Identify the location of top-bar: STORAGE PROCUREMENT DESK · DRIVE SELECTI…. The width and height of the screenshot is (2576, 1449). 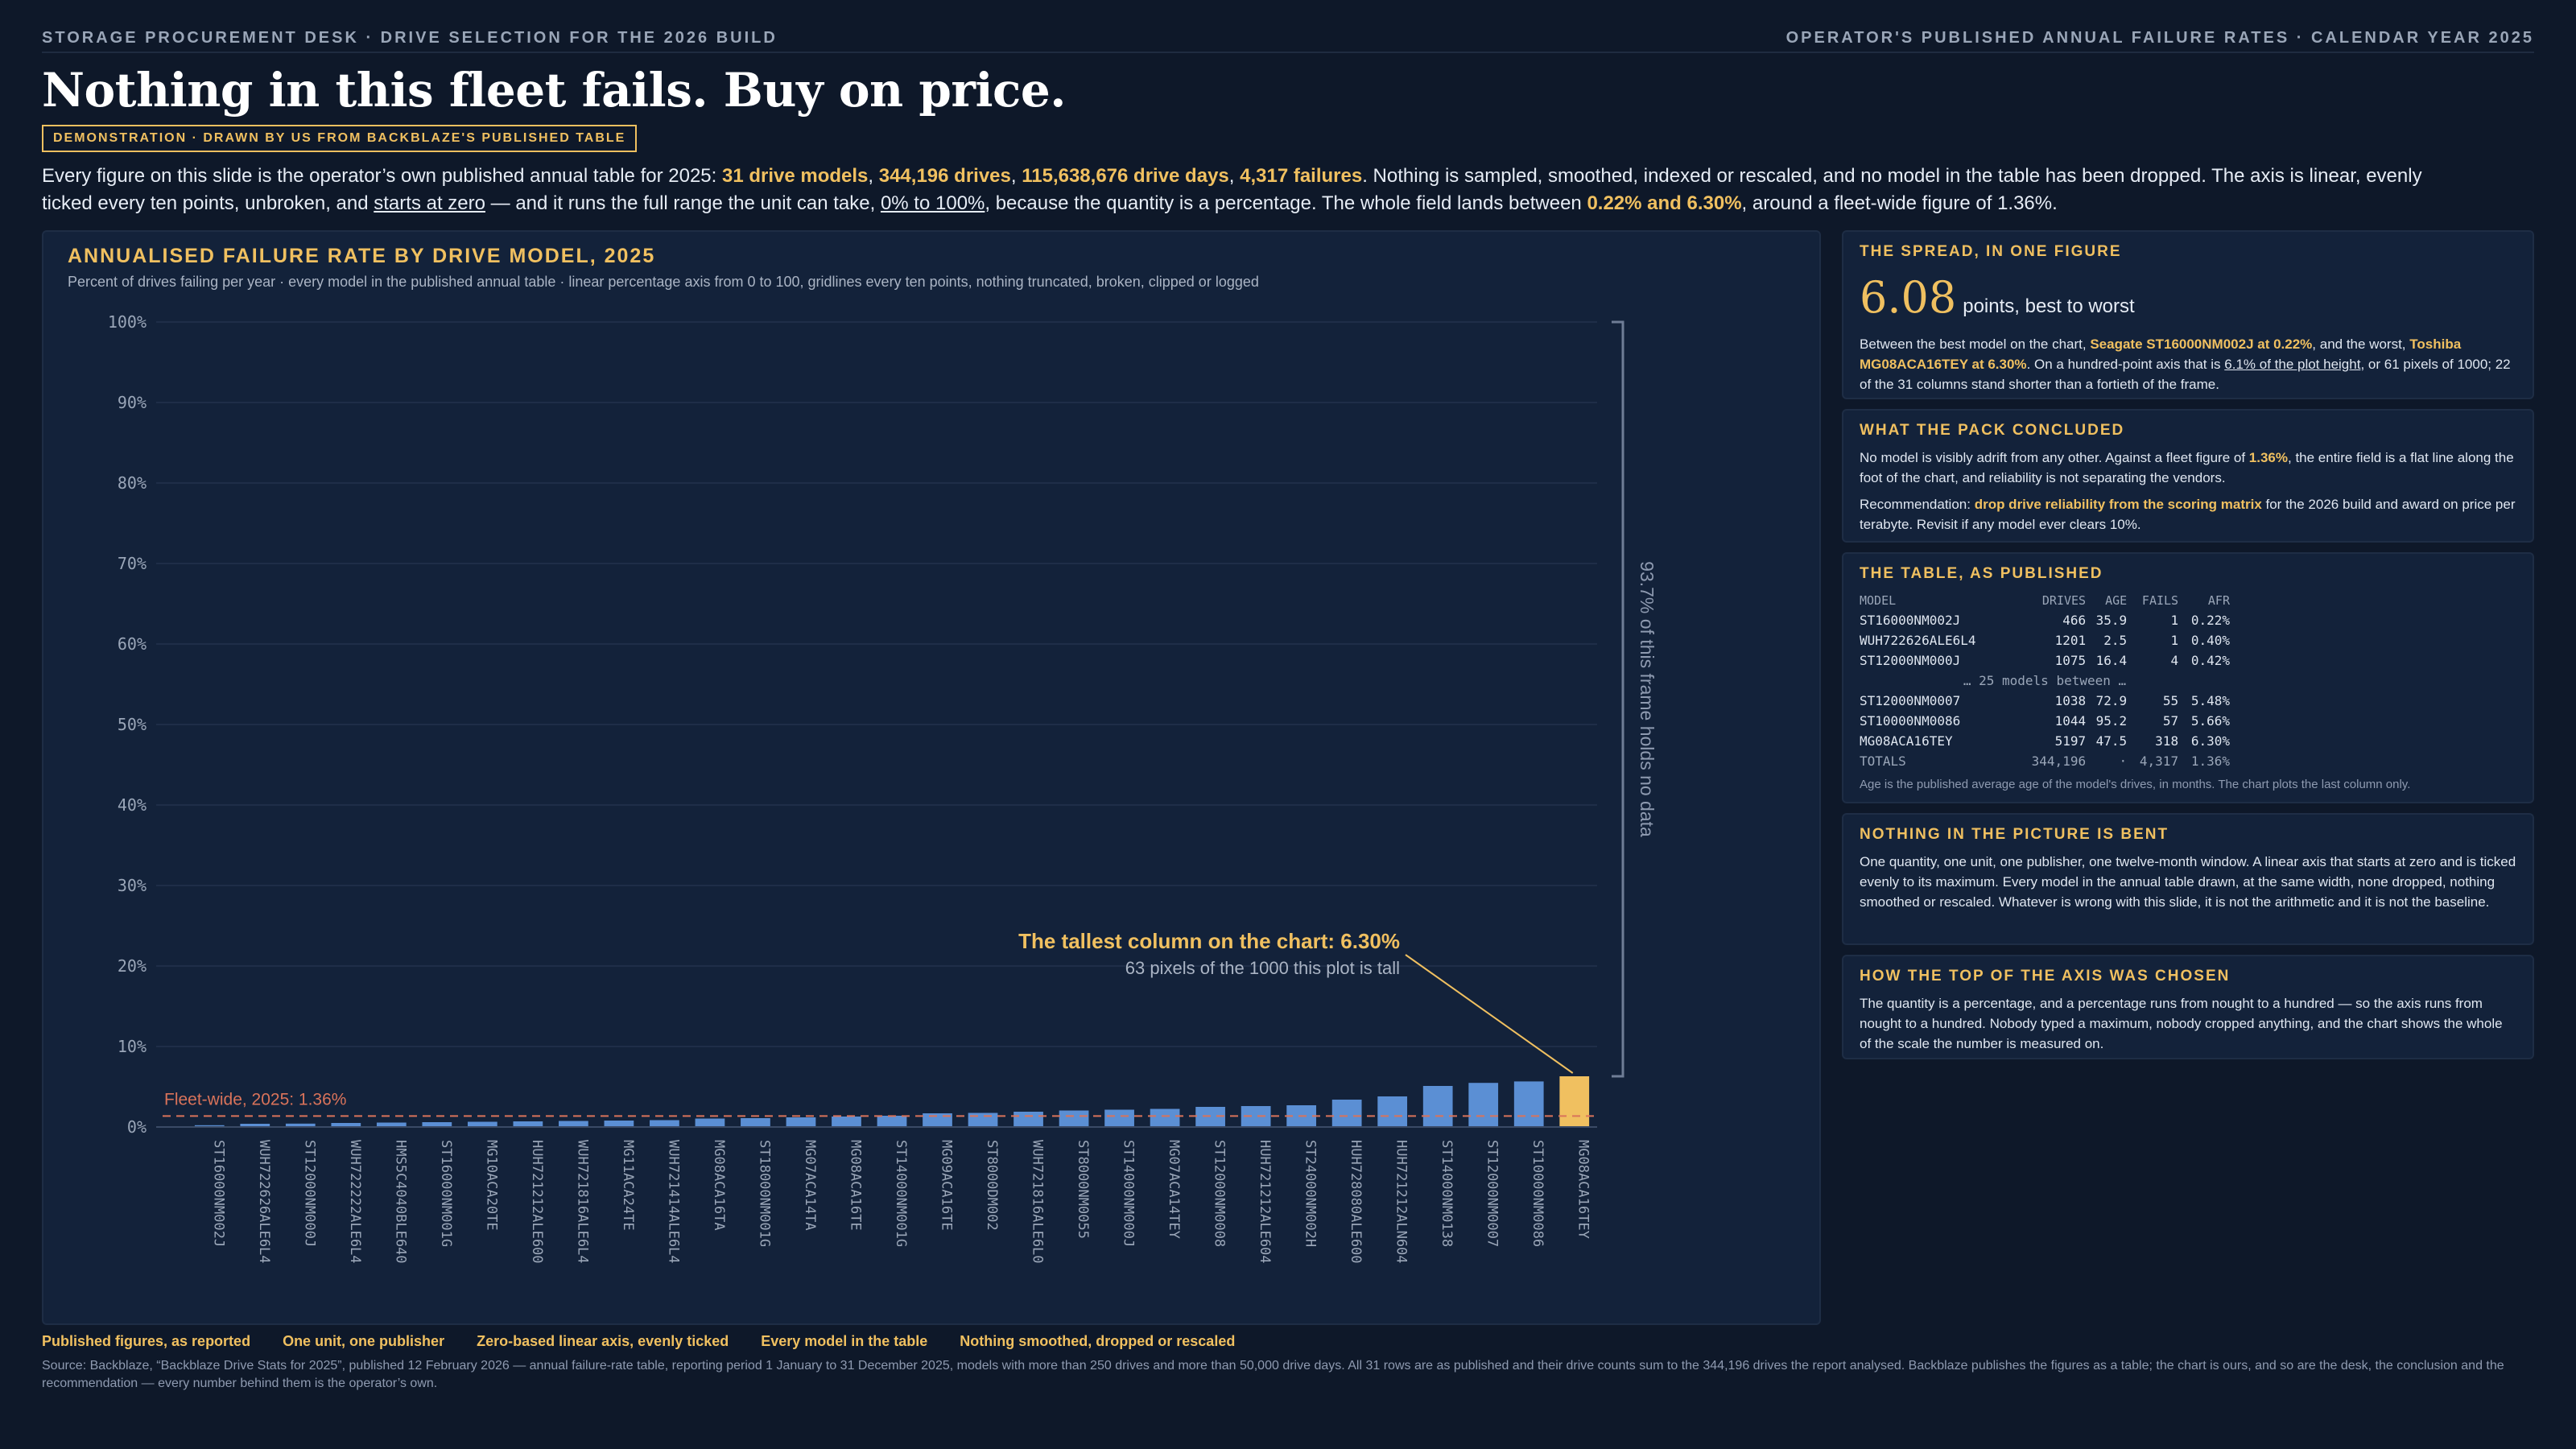
(1288, 38).